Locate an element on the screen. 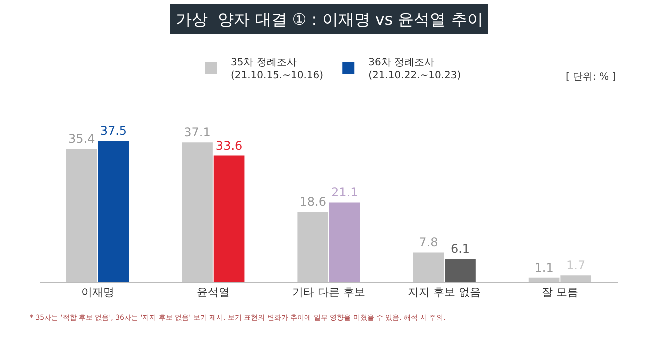 The image size is (658, 342). data-label: 37.1 is located at coordinates (197, 133).